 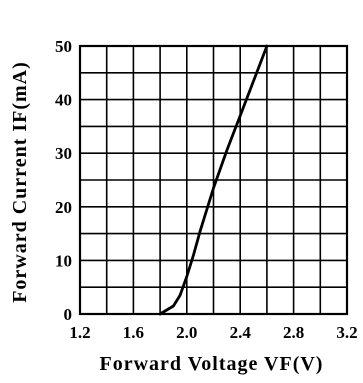 What do you see at coordinates (212, 364) in the screenshot?
I see `x-axis-title: Forward Voltage VF(V)` at bounding box center [212, 364].